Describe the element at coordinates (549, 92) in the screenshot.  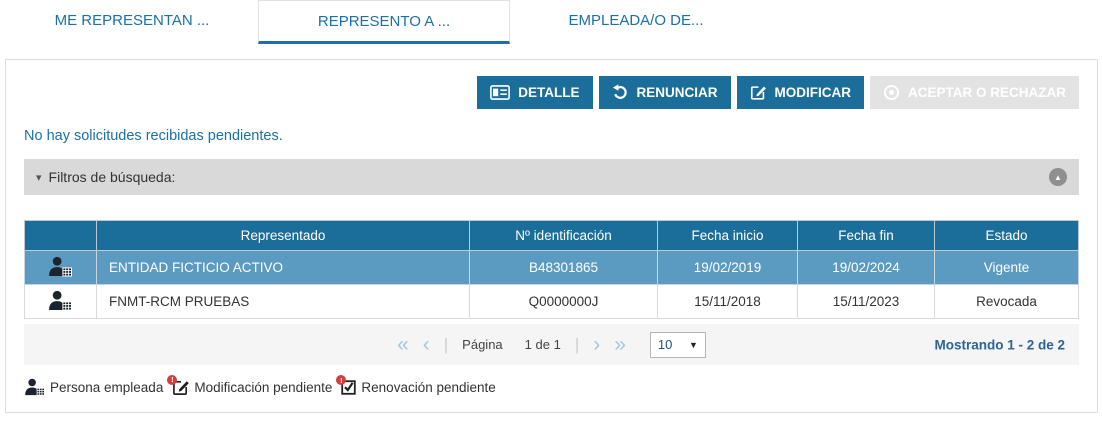
I see `detalle-label: DETALLE` at that location.